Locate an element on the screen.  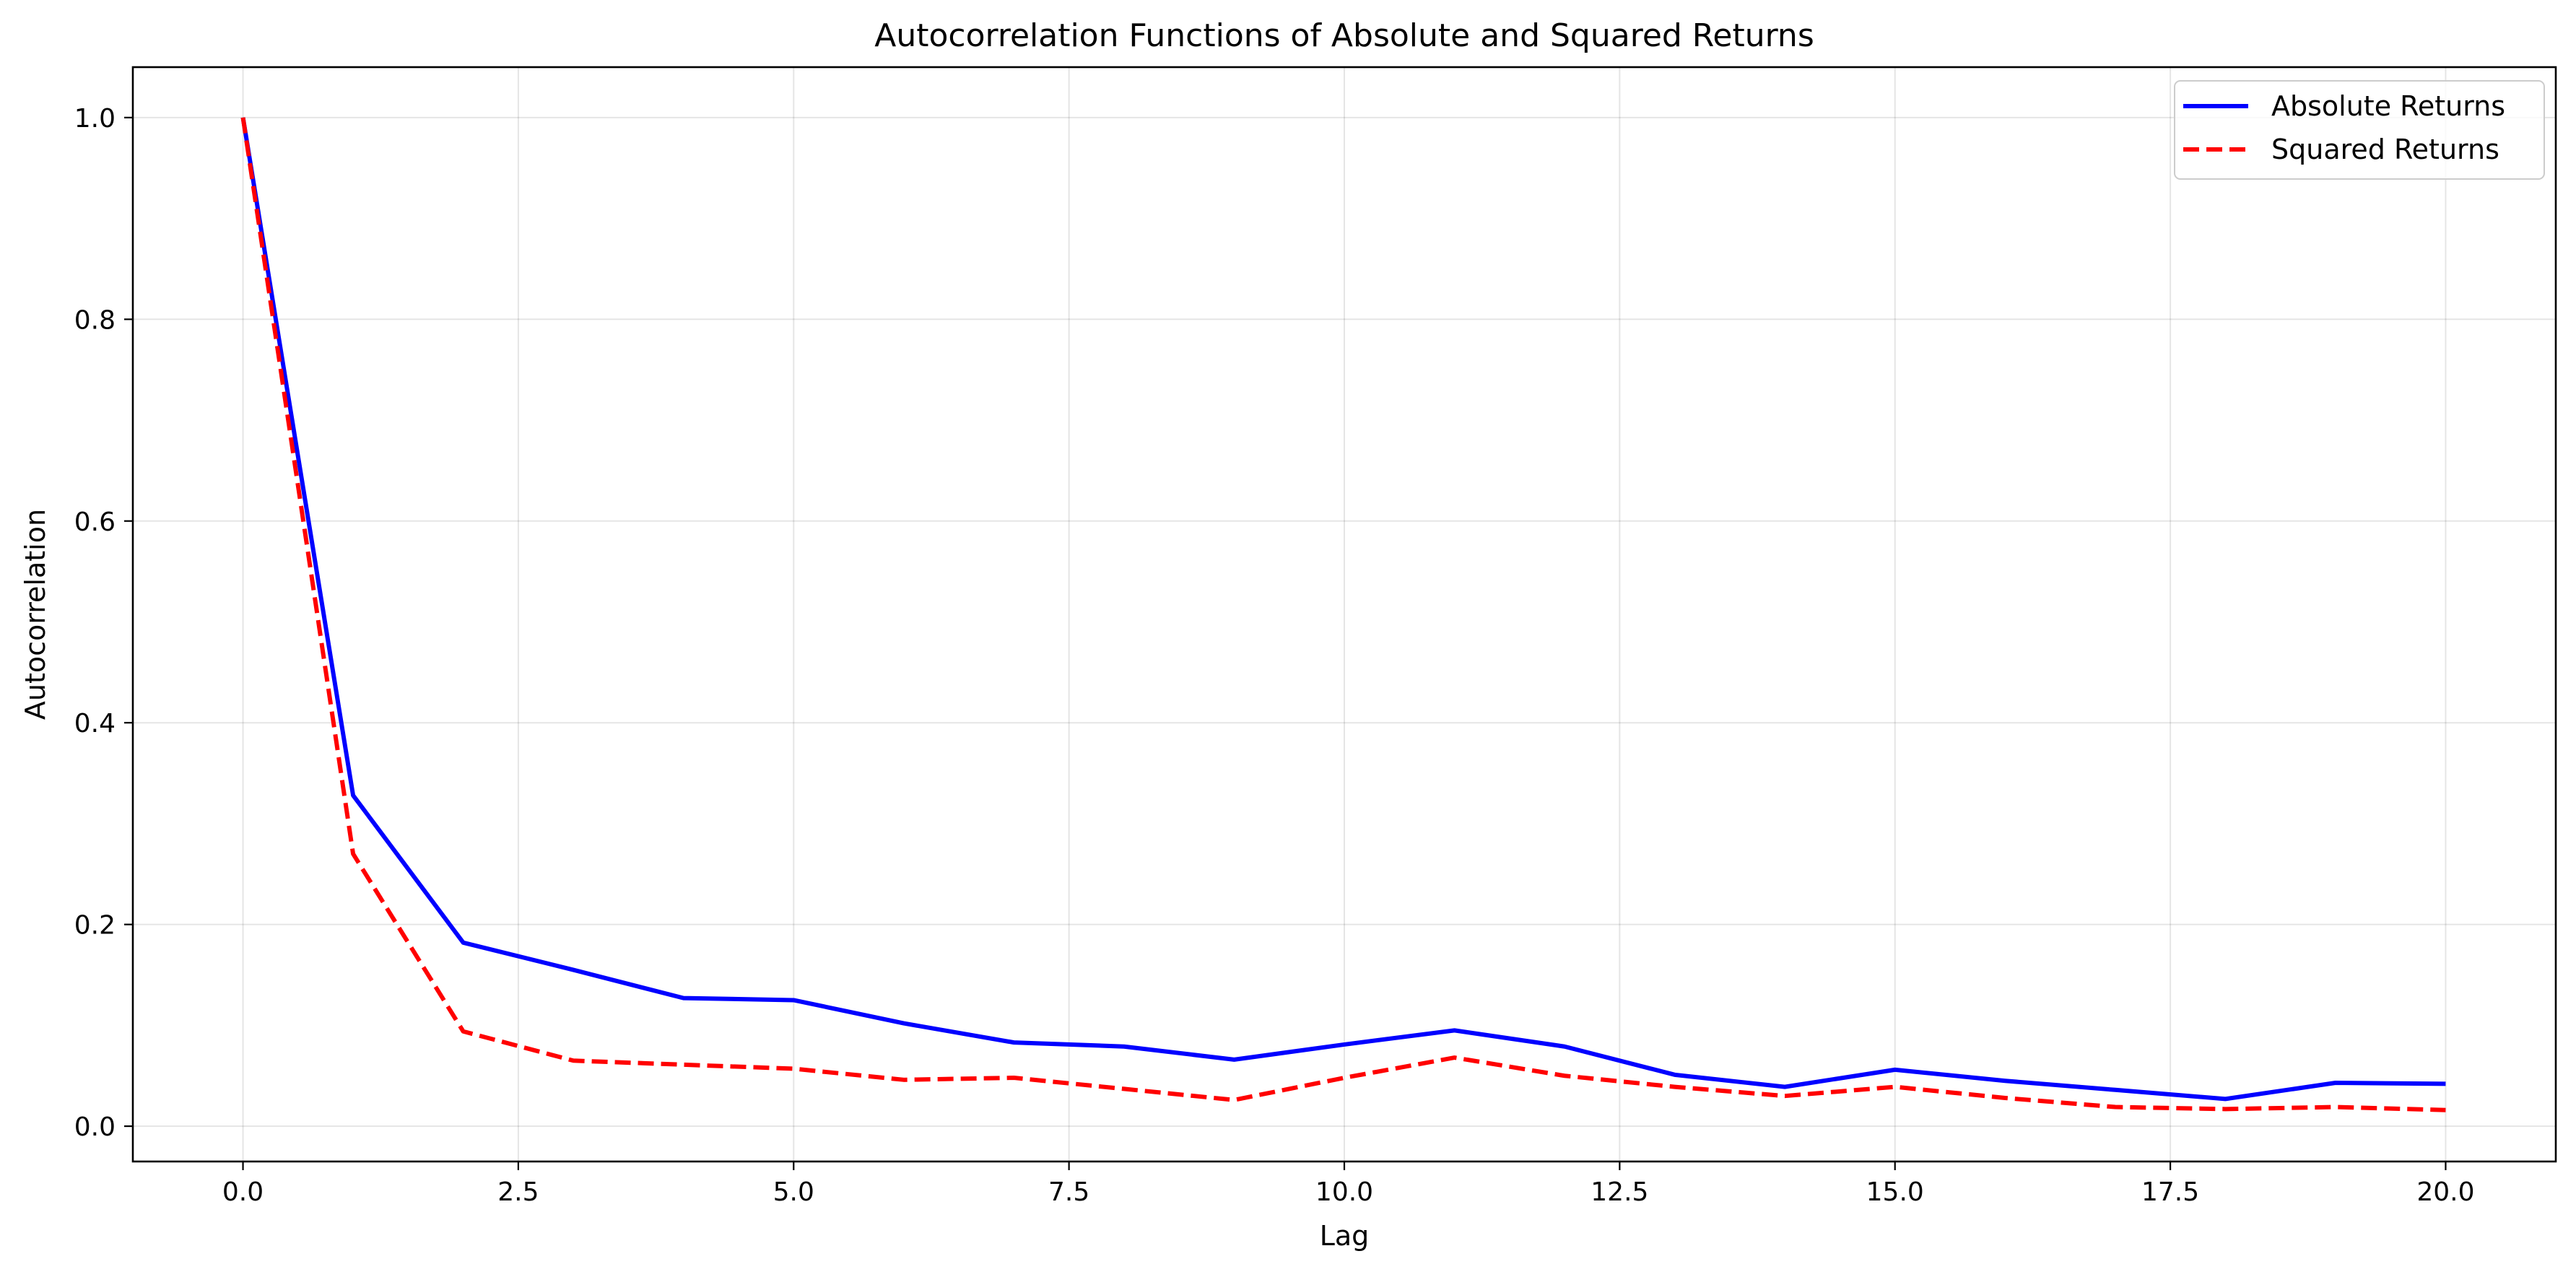
x-tick-label: 5.0 is located at coordinates (793, 1192).